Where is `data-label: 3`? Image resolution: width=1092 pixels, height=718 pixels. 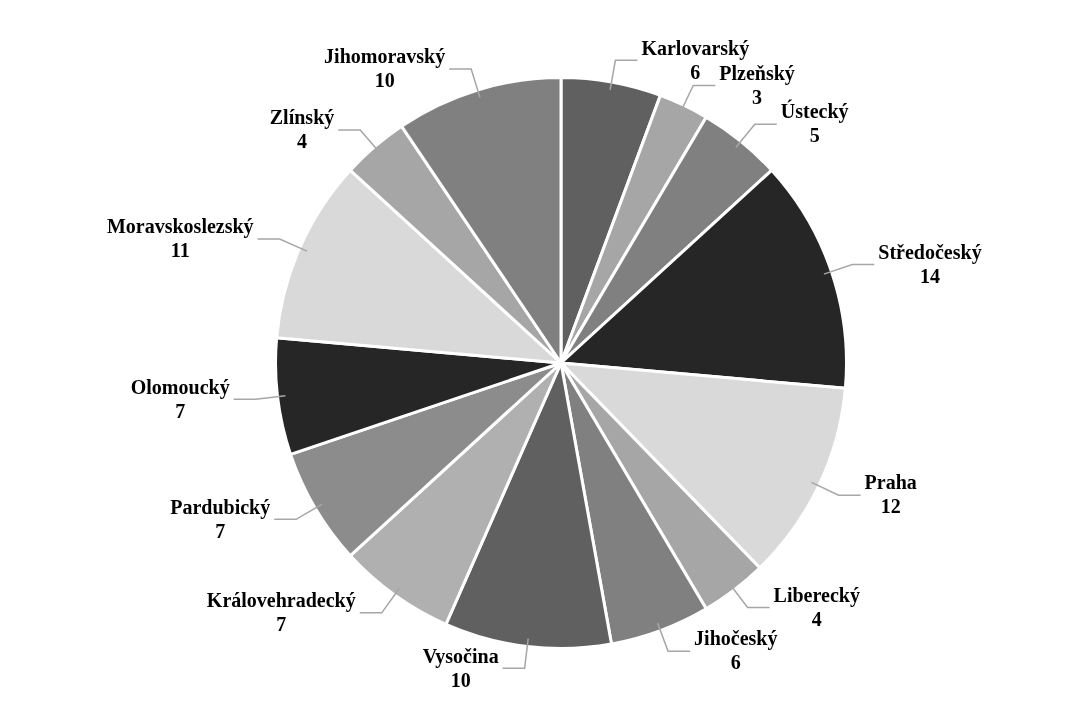
data-label: 3 is located at coordinates (757, 96).